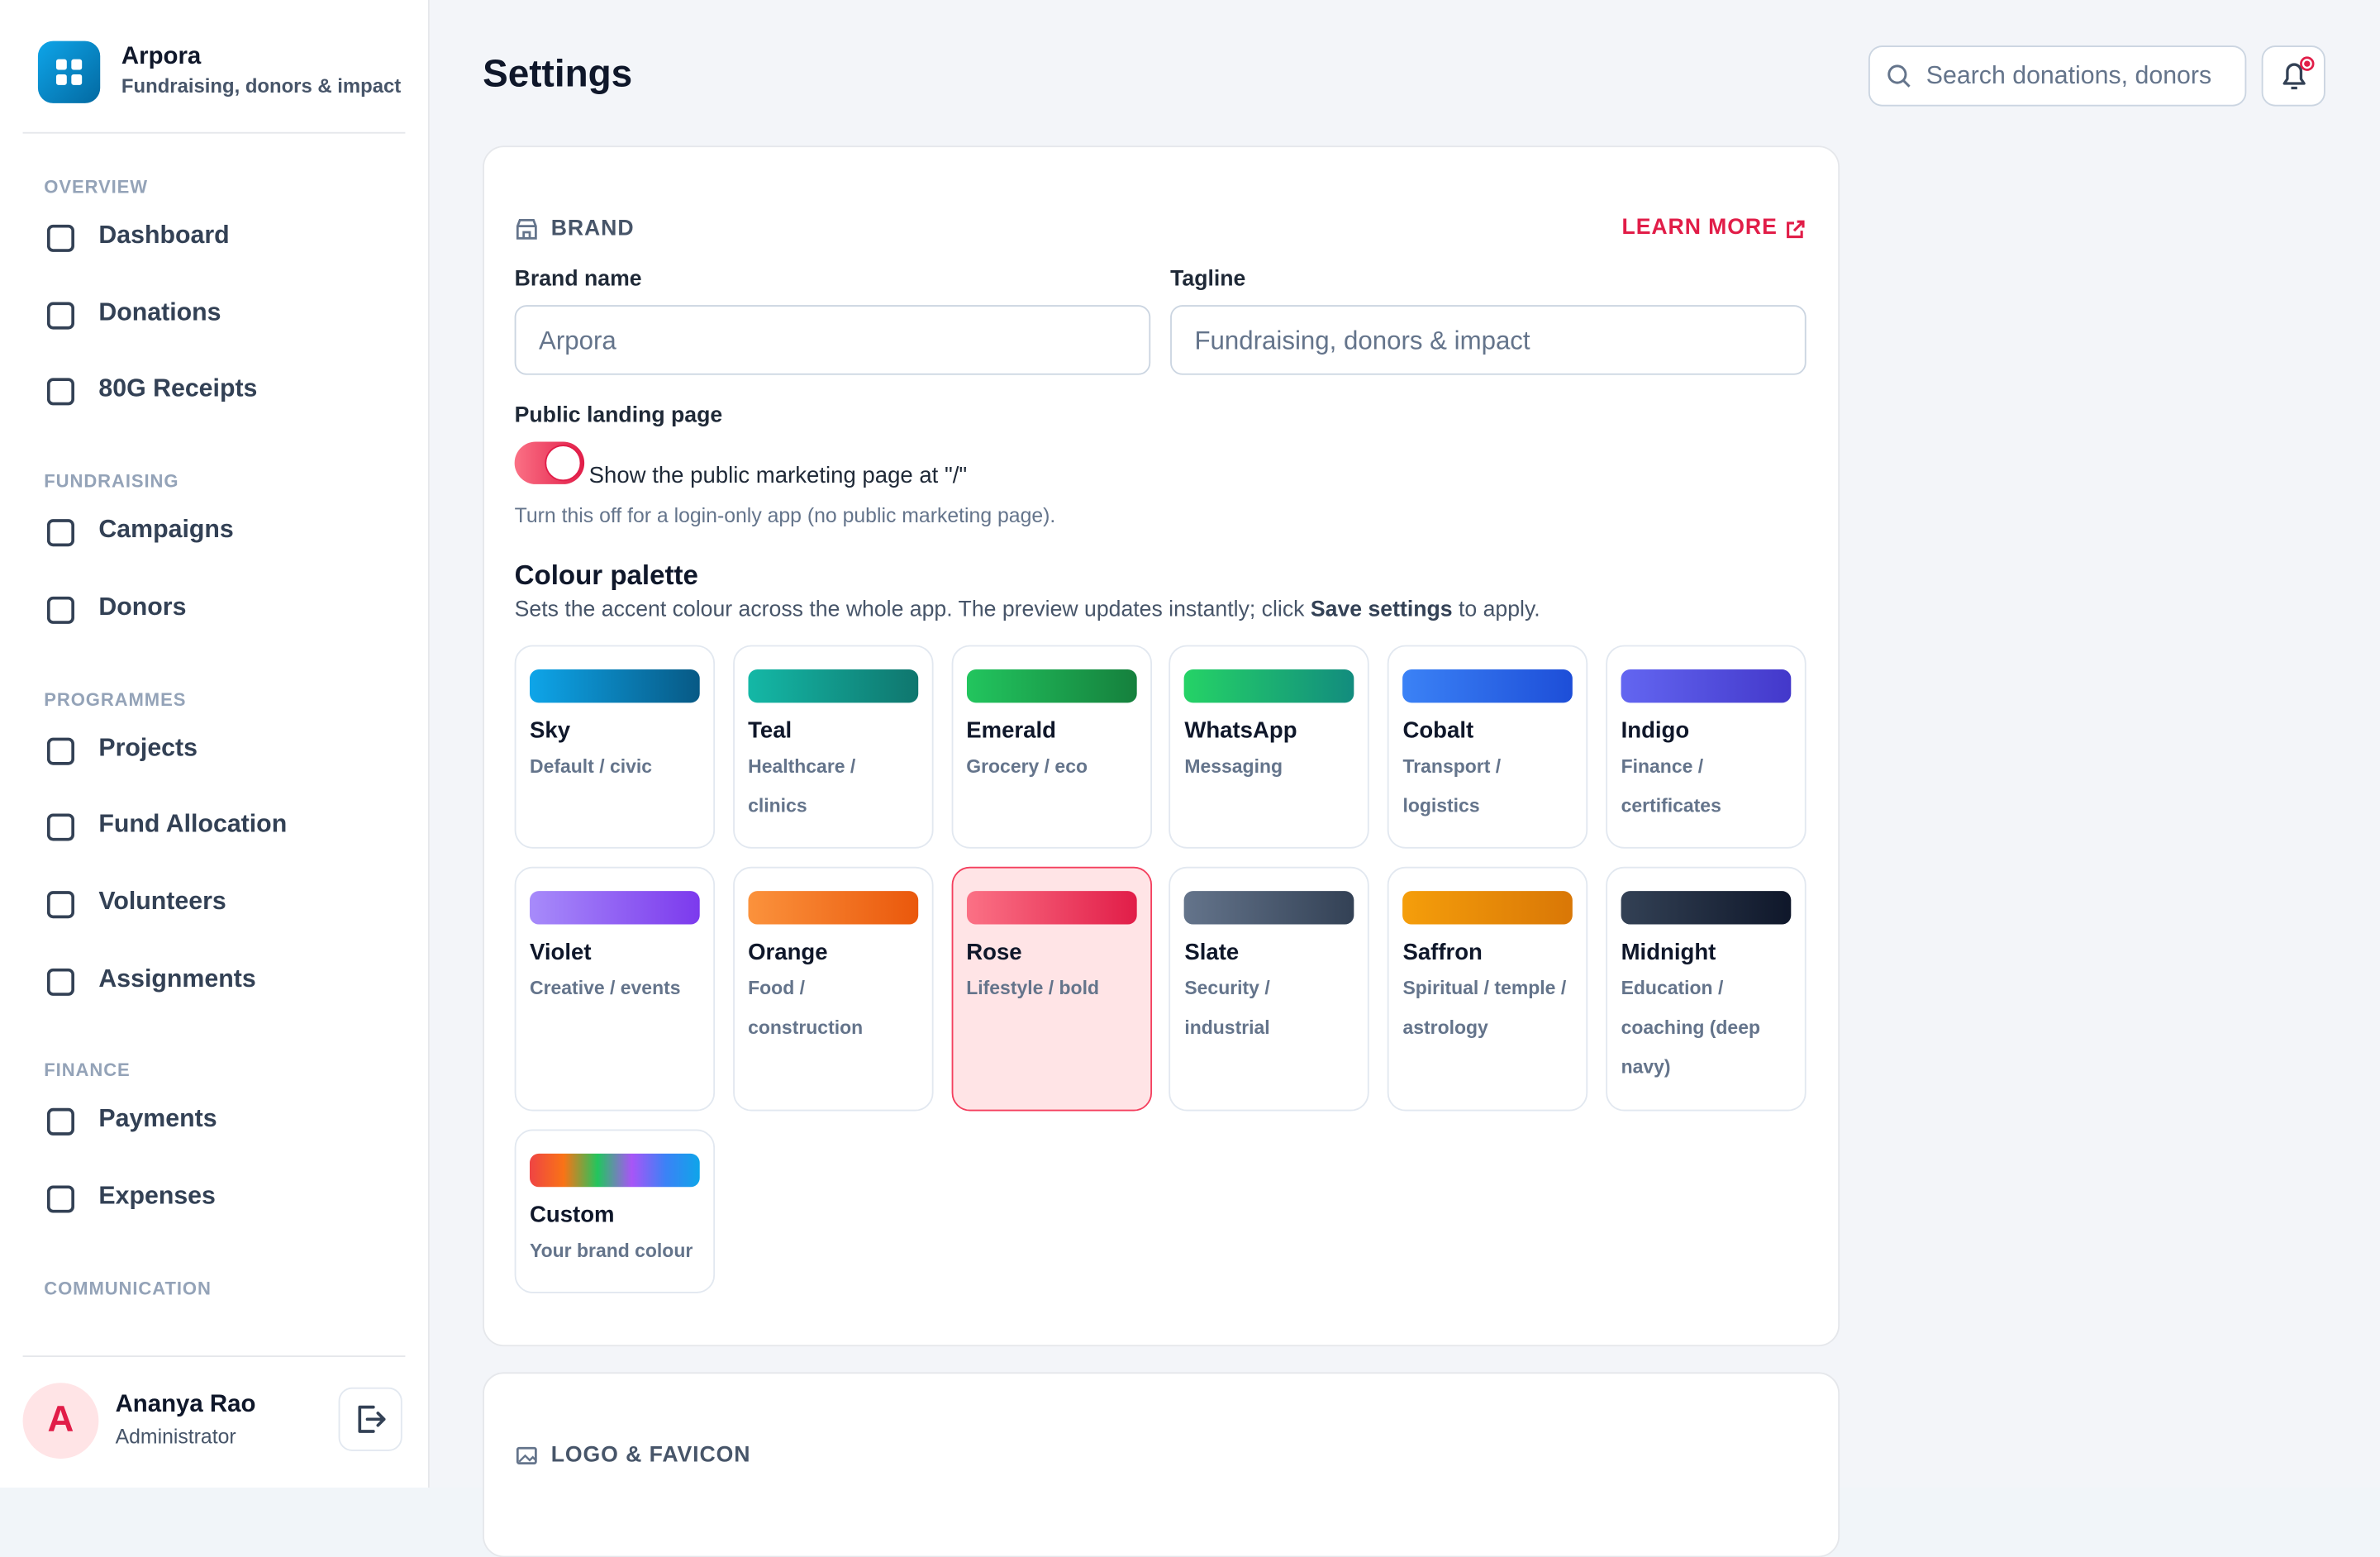 This screenshot has width=2380, height=1557. I want to click on image-icon, so click(526, 1455).